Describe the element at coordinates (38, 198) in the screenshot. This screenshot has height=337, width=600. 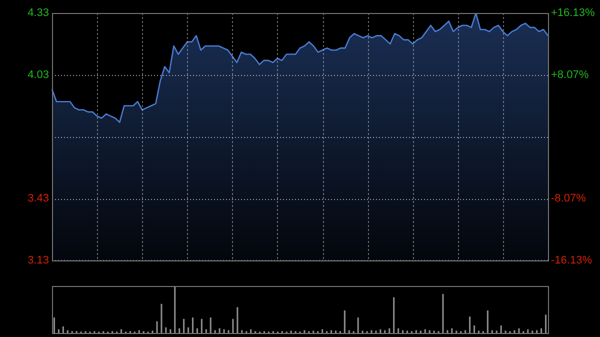
I see `y-tick-label: 3.43` at that location.